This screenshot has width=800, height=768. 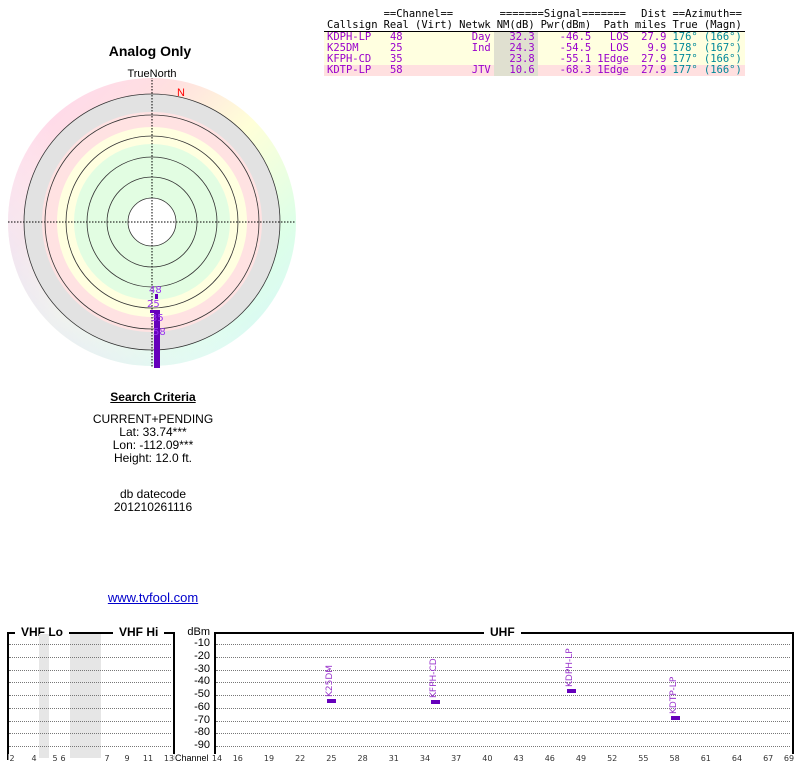 What do you see at coordinates (349, 70) in the screenshot?
I see `cell-callsign: KDTP-LP` at bounding box center [349, 70].